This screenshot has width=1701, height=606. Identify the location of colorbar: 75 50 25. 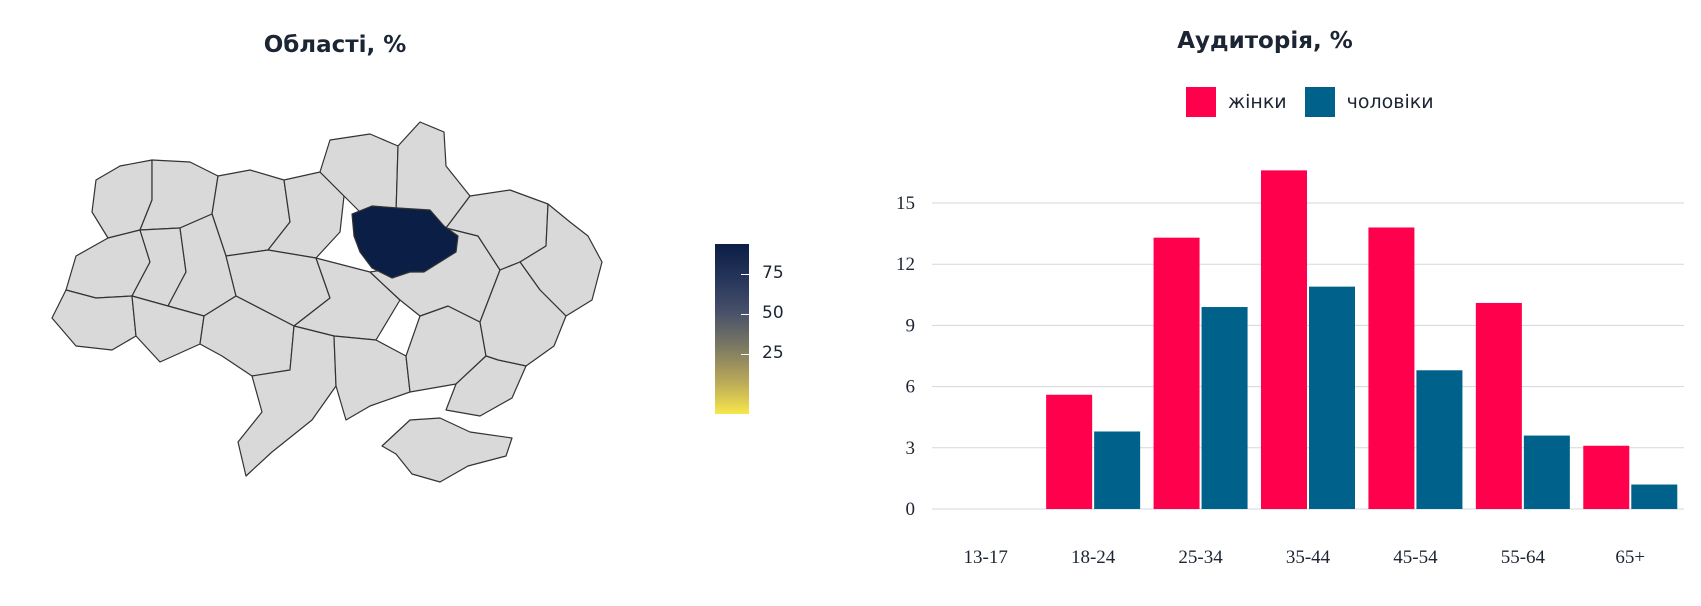
(742, 329).